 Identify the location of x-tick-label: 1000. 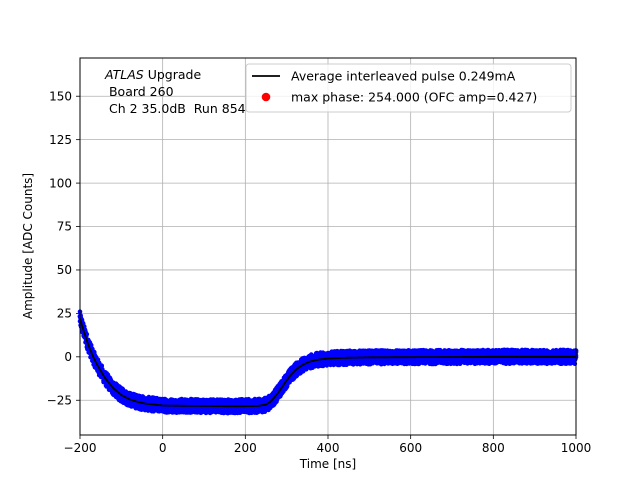
(576, 448).